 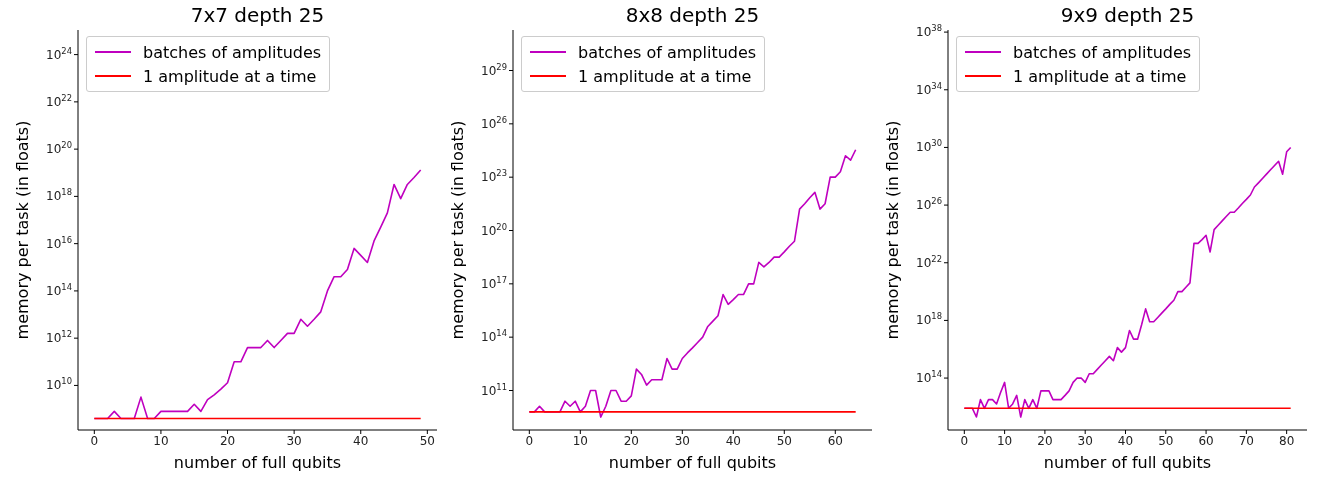 I want to click on y-tick-label: 10$^{10}$, so click(x=59, y=384).